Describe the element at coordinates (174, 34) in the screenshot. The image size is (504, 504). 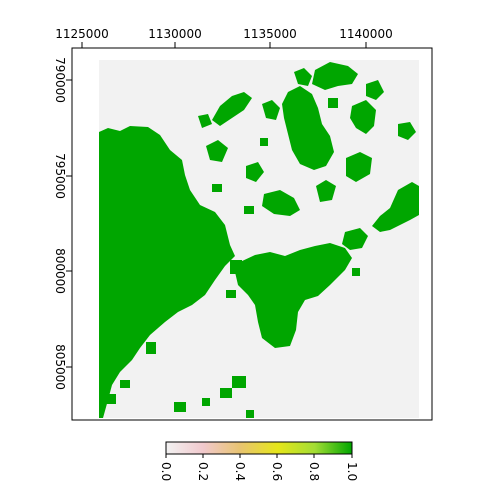
I see `x-tick-label: 1130000` at that location.